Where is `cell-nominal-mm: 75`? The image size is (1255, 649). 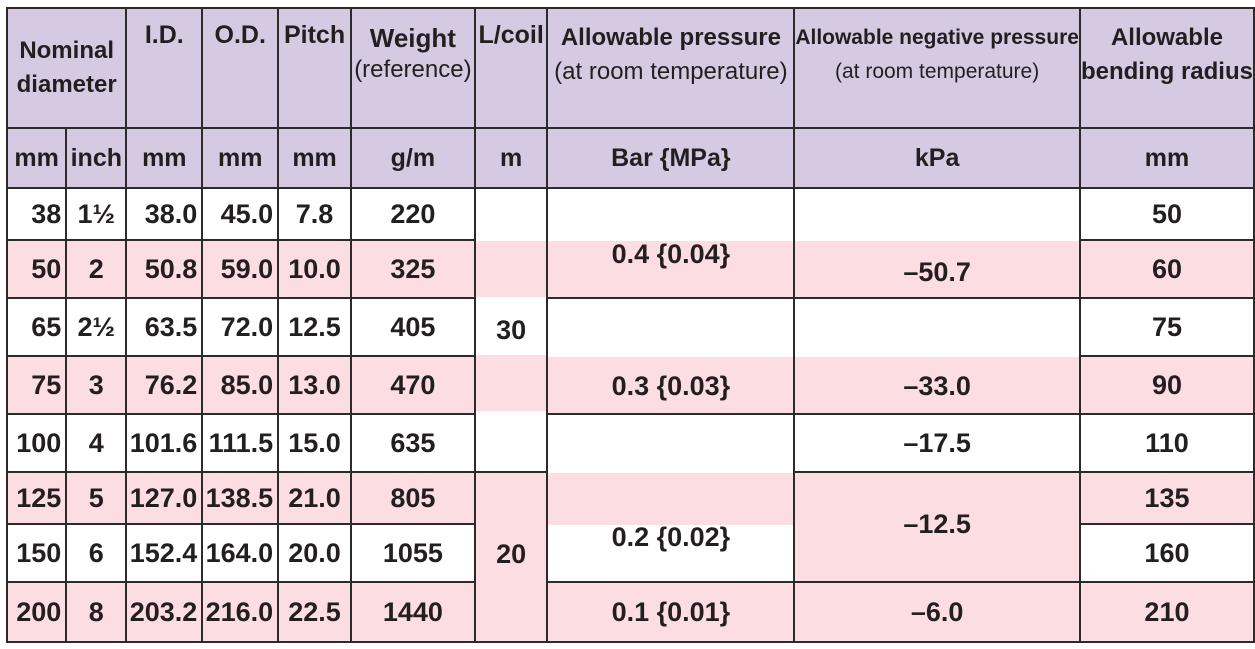
cell-nominal-mm: 75 is located at coordinates (36, 385).